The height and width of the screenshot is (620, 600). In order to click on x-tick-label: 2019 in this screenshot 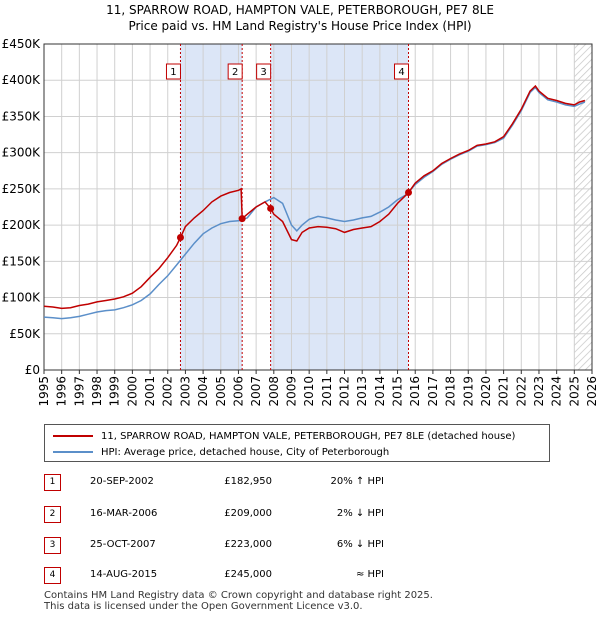, I will do `click(468, 391)`.